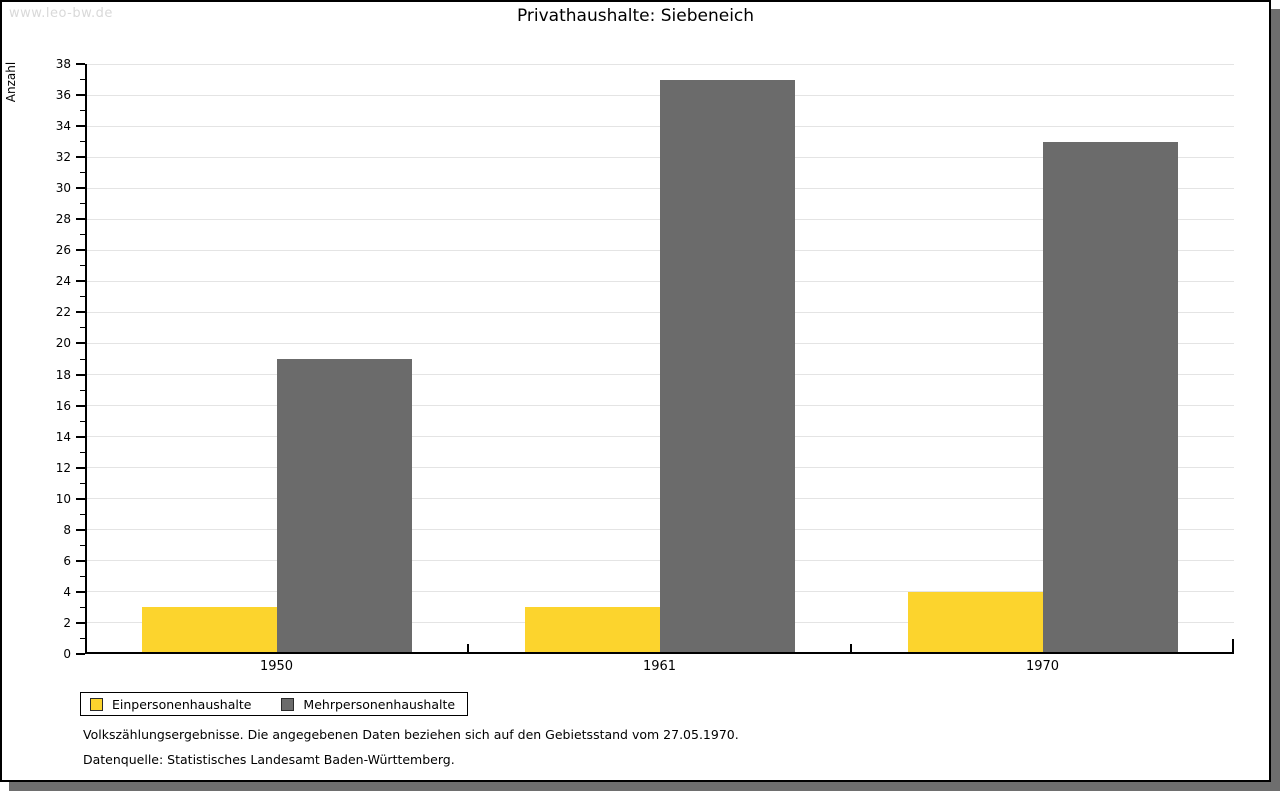  I want to click on watermark: www.leo-bw.de, so click(61, 13).